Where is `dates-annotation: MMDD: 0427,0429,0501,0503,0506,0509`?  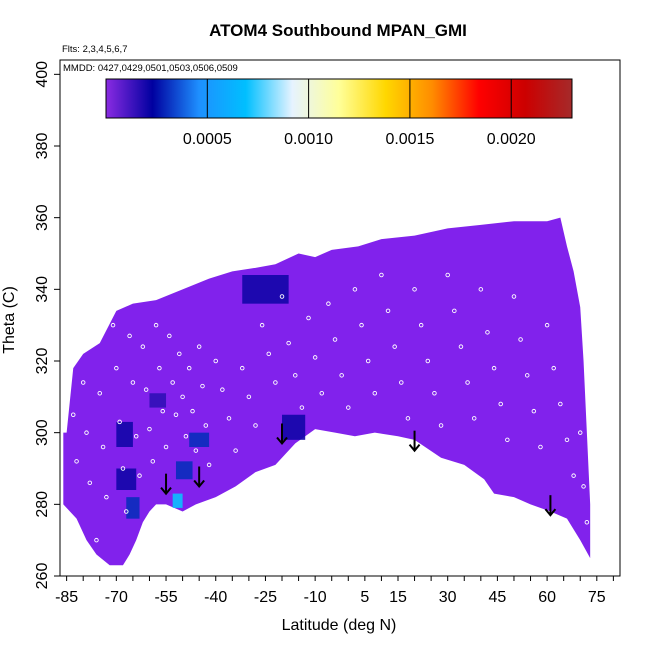
dates-annotation: MMDD: 0427,0429,0501,0503,0506,0509 is located at coordinates (150, 68).